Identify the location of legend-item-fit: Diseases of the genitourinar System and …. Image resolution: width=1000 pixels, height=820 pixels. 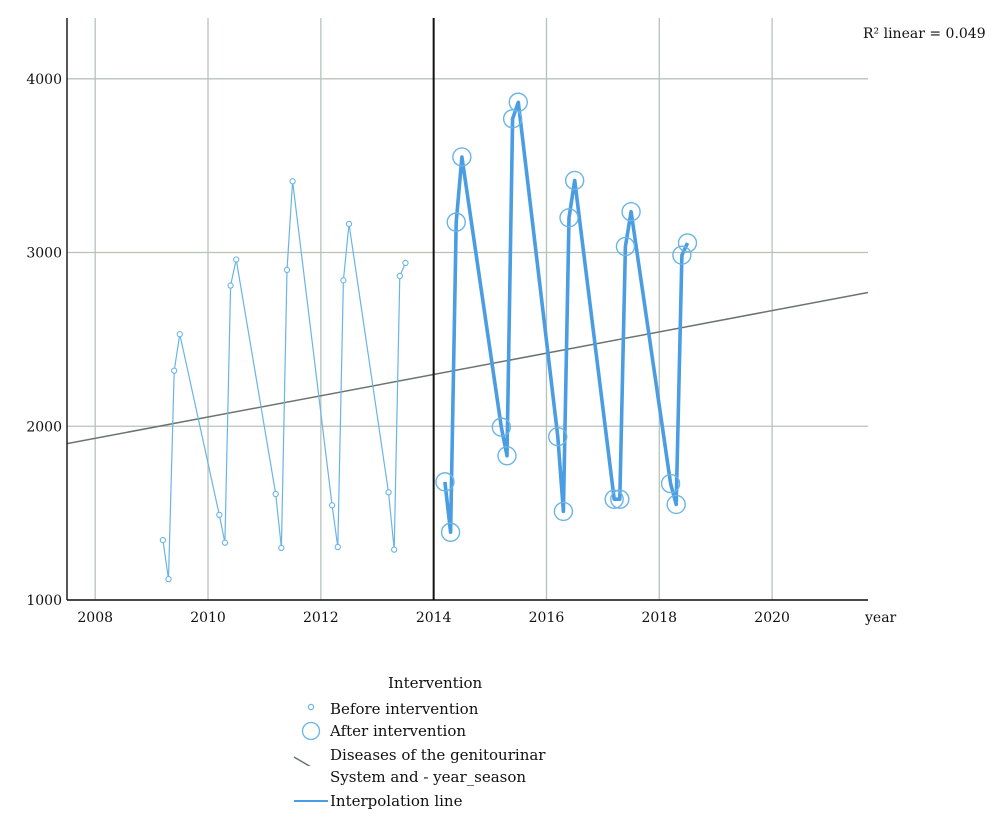
(417, 766).